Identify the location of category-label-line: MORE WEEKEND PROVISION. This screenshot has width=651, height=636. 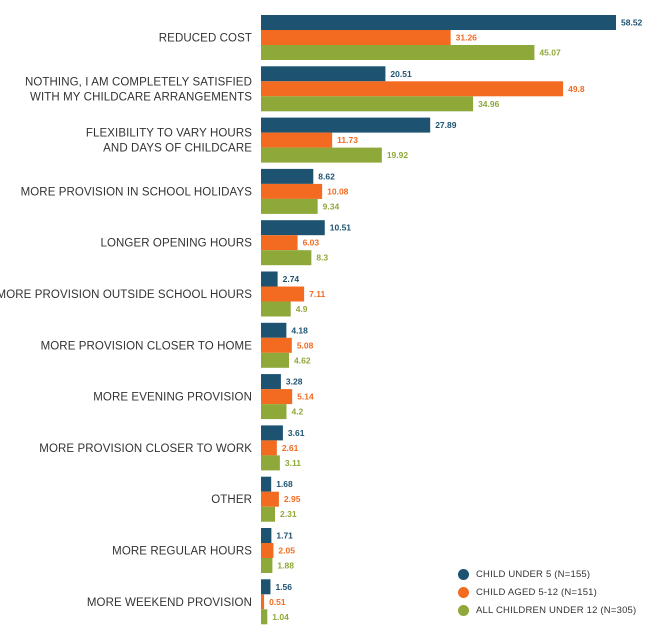
(169, 603).